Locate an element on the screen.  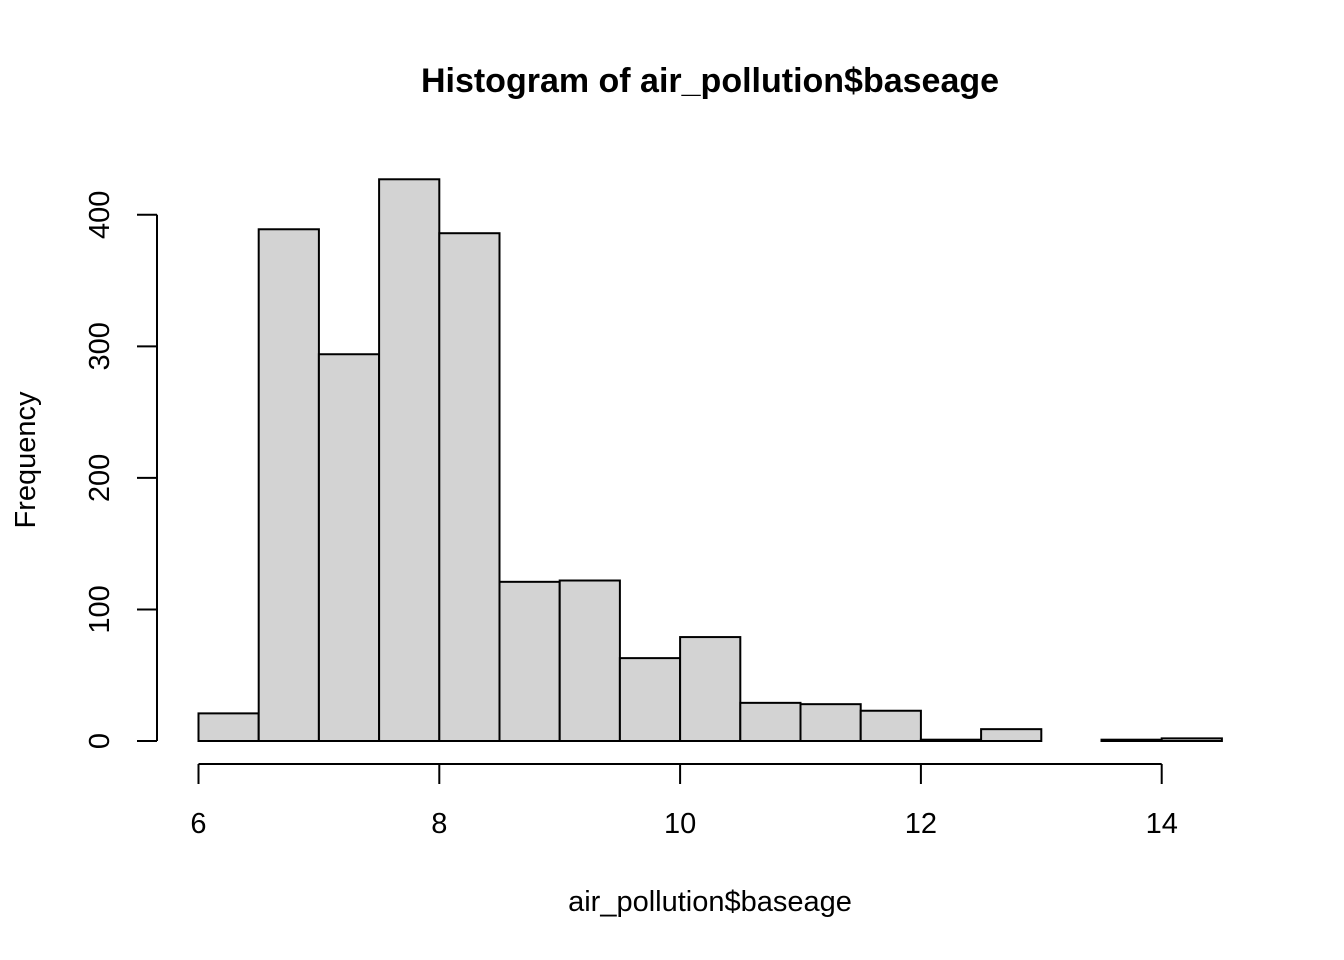
chart-title: Histogram of air_pollution$baseage is located at coordinates (710, 81).